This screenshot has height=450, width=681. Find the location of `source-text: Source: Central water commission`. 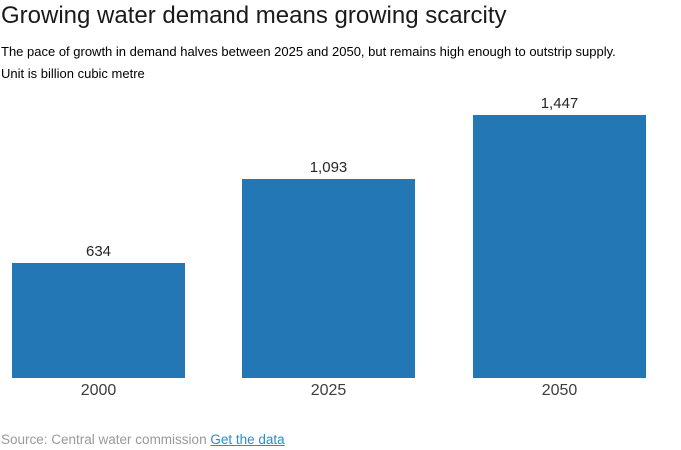

source-text: Source: Central water commission is located at coordinates (104, 439).